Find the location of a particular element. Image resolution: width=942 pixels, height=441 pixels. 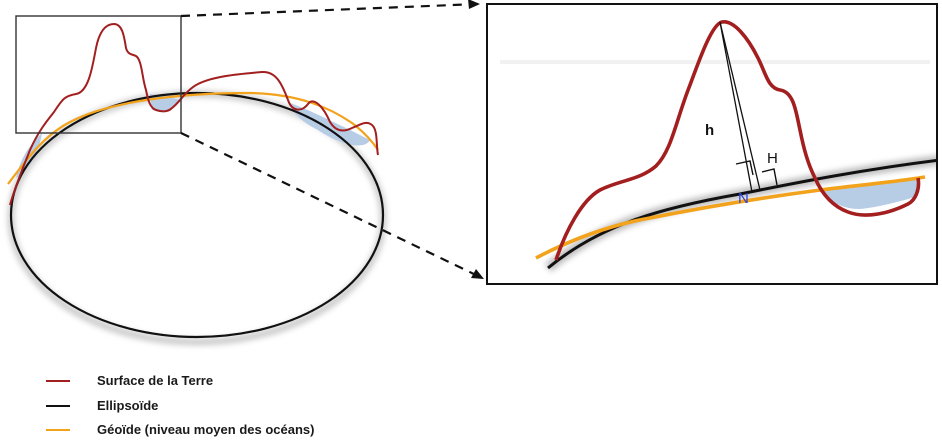

label-h: h is located at coordinates (709, 130).